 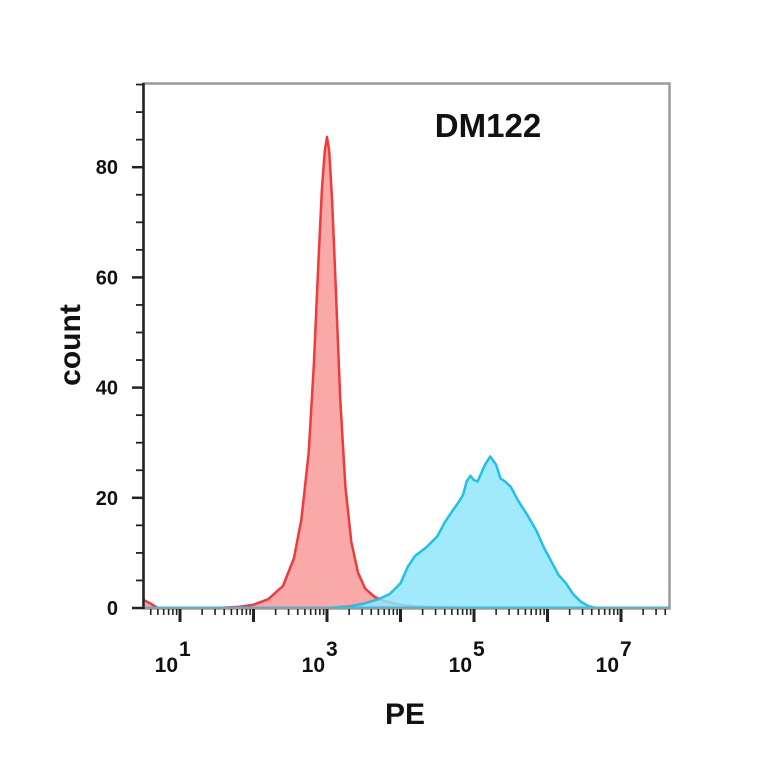 I want to click on series-sample, so click(x=406, y=532).